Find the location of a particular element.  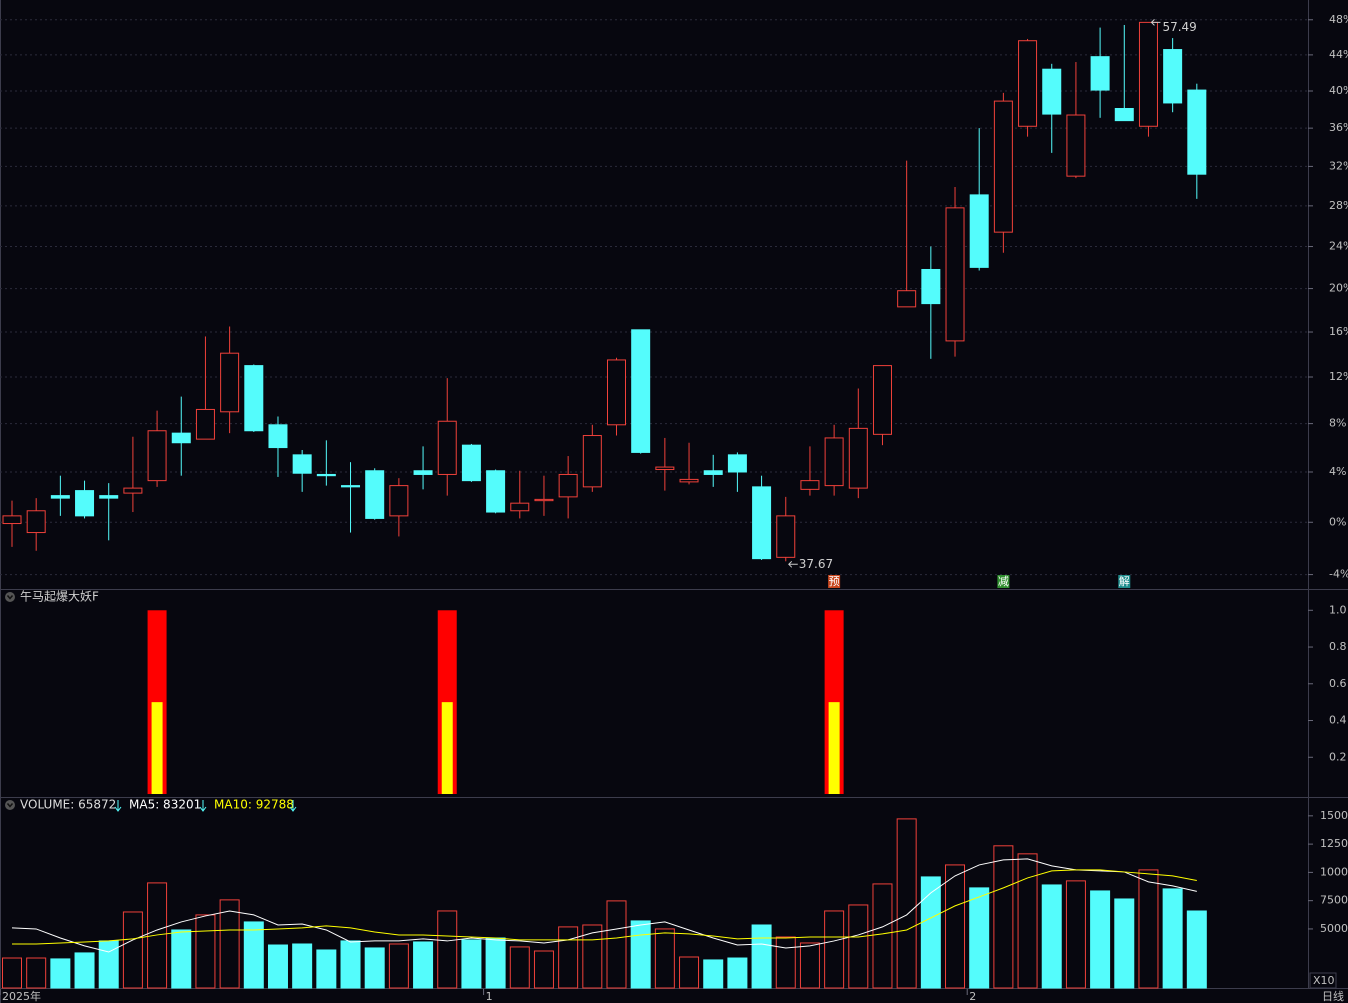

y-tick-label: 40% is located at coordinates (1338, 90).